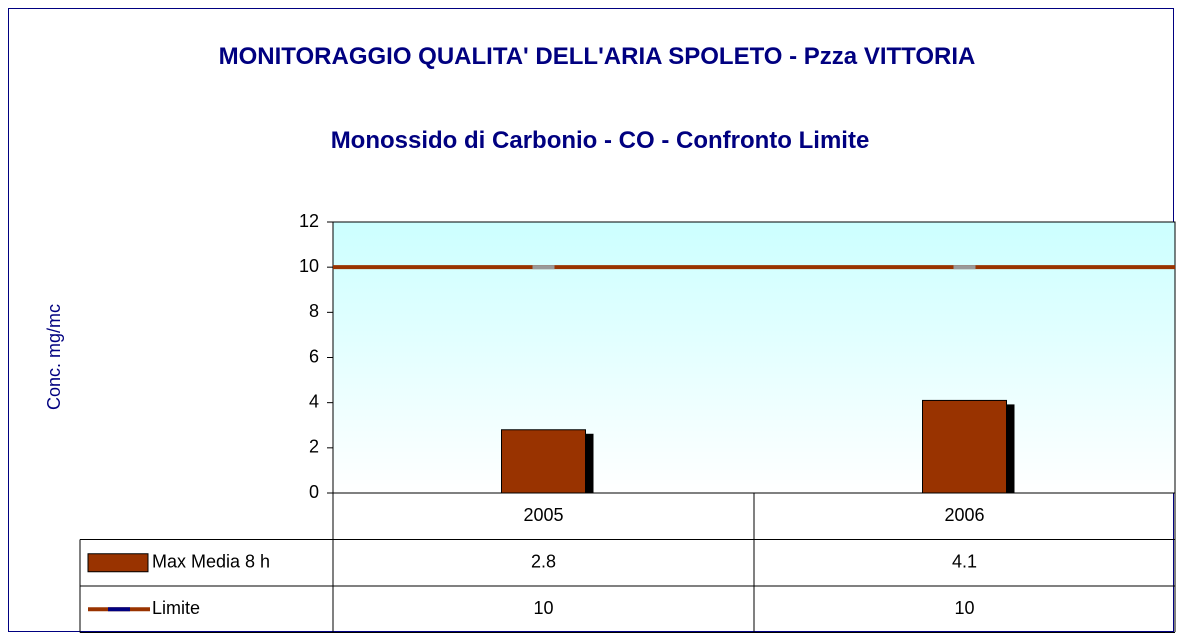 The image size is (1184, 642). Describe the element at coordinates (543, 515) in the screenshot. I see `x-tick-label: 2005` at that location.